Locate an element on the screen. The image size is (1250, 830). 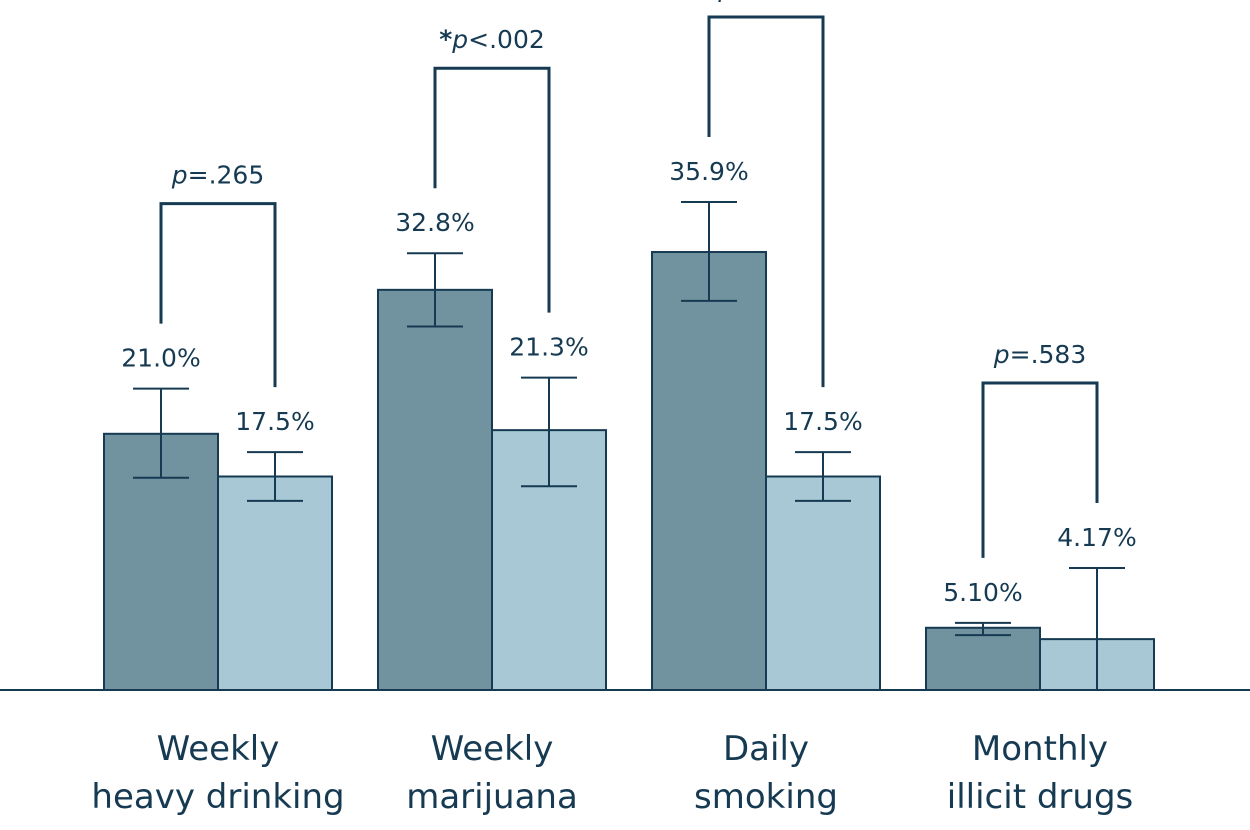
value-label-3-series-1: 5.10% is located at coordinates (982, 592).